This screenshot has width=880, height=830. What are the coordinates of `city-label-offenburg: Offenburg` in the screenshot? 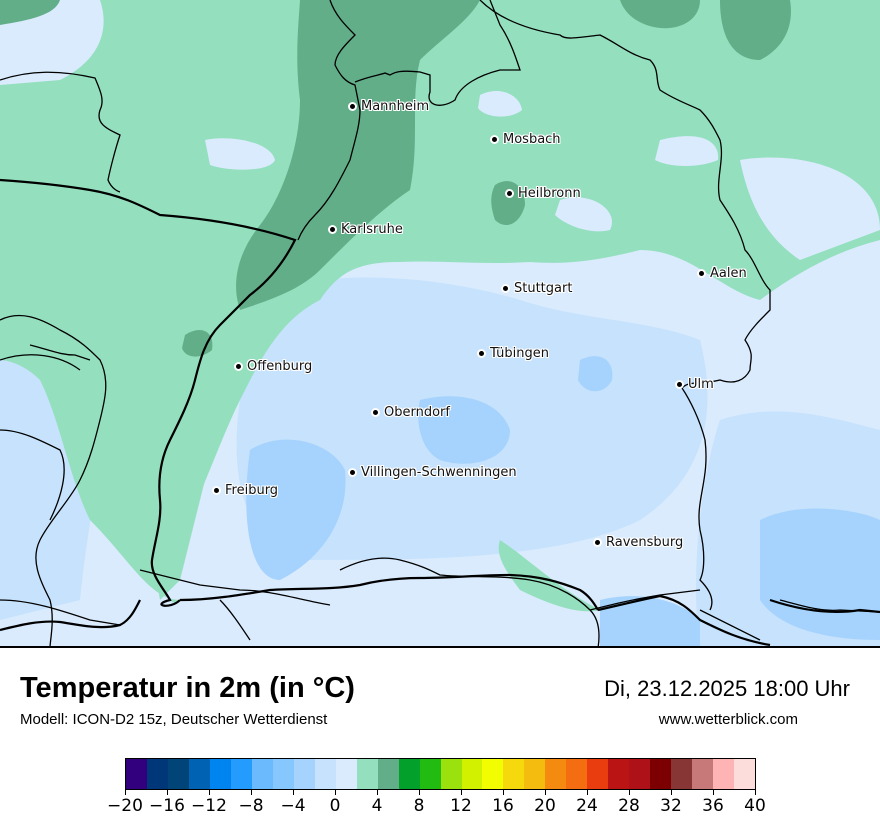 It's located at (274, 366).